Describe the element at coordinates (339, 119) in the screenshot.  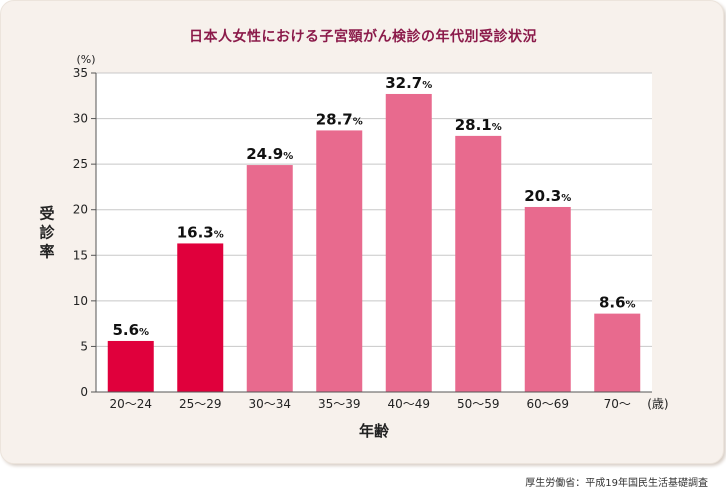
I see `data-label: 28.7%` at that location.